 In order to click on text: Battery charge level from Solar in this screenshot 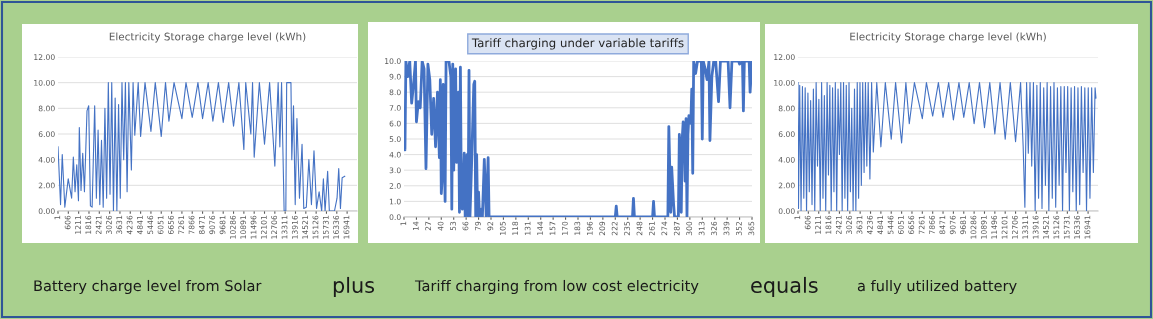, I will do `click(148, 287)`.